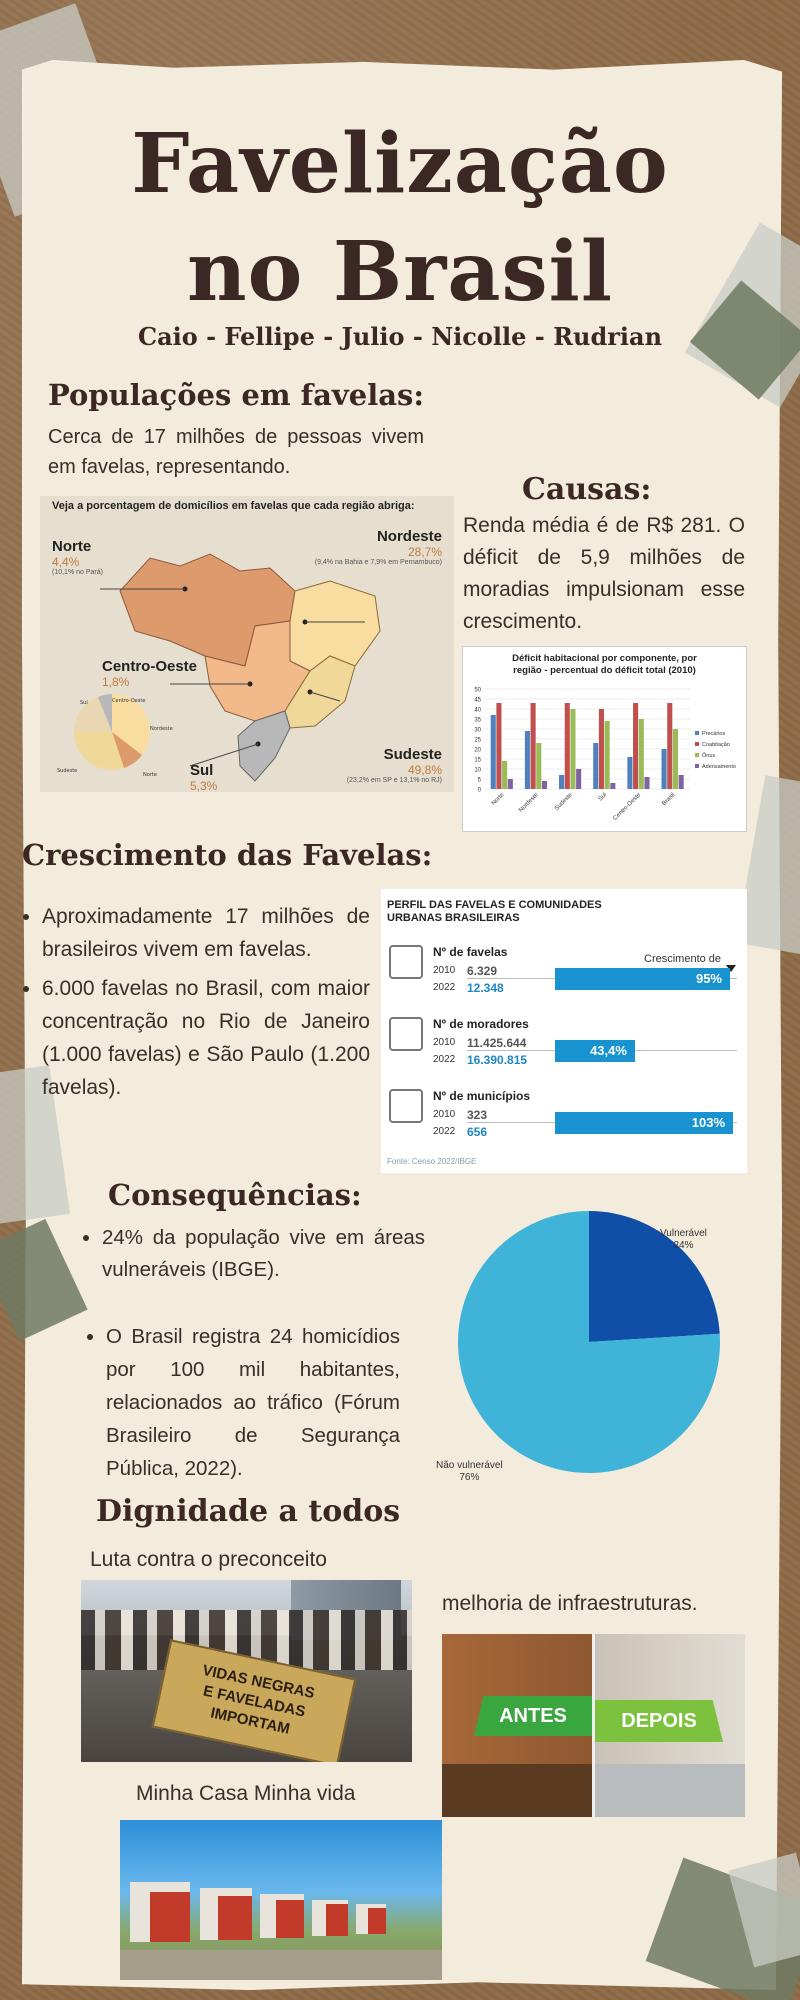 Image resolution: width=800 pixels, height=2000 pixels. I want to click on antes-badge: ANTES, so click(533, 1716).